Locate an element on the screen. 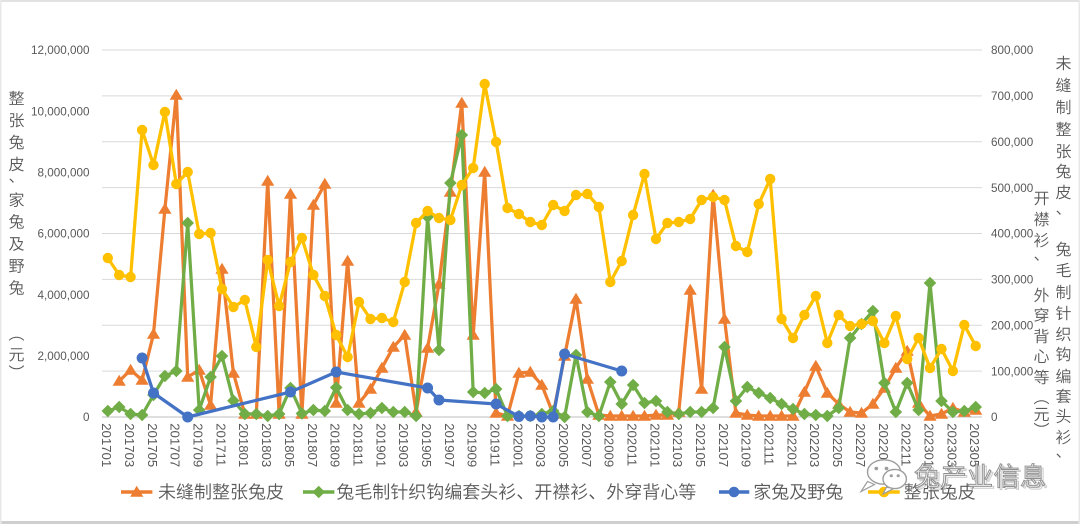 This screenshot has width=1080, height=529. svg-text: 202105 is located at coordinates (700, 445).